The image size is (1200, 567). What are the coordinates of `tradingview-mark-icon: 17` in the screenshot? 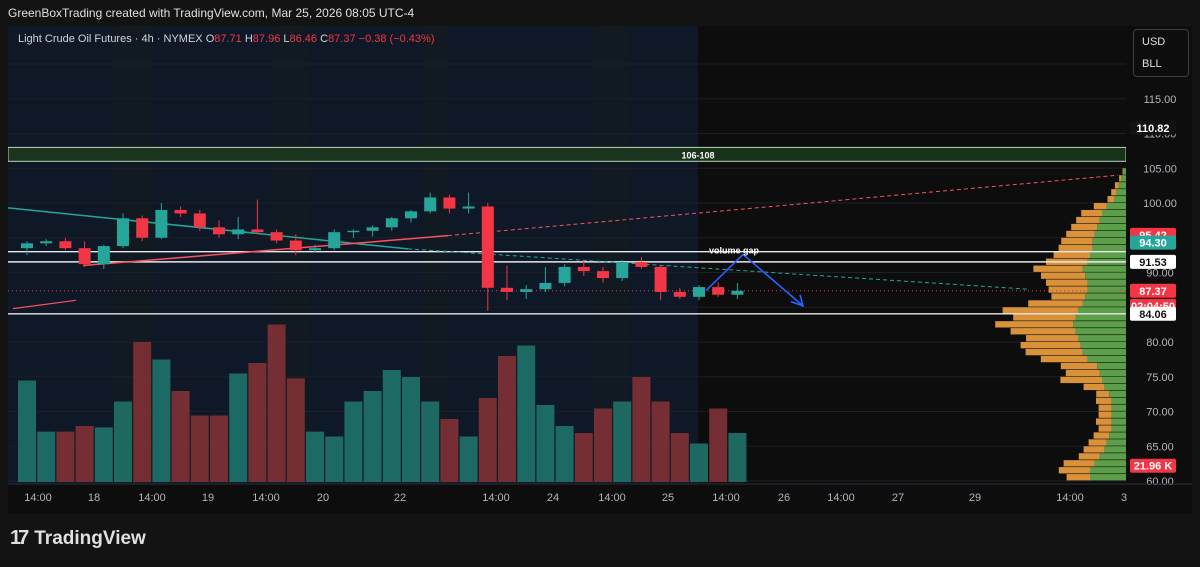 It's located at (19, 538).